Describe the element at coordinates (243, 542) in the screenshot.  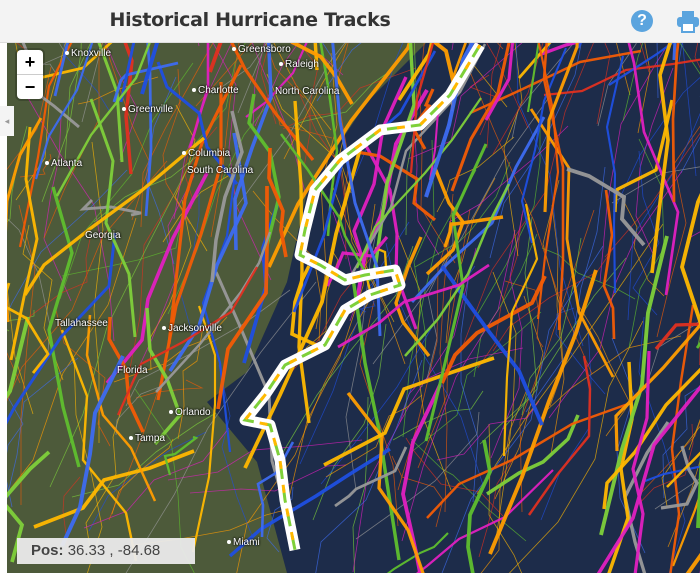
I see `city-label: Miami` at that location.